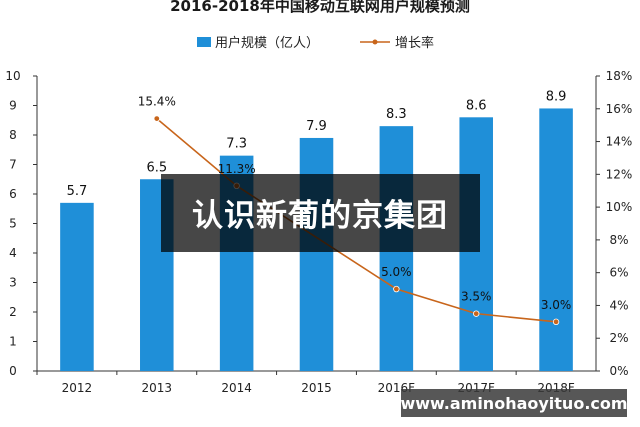 This screenshot has height=427, width=640. What do you see at coordinates (619, 109) in the screenshot?
I see `y-right-tick-label: 16%` at bounding box center [619, 109].